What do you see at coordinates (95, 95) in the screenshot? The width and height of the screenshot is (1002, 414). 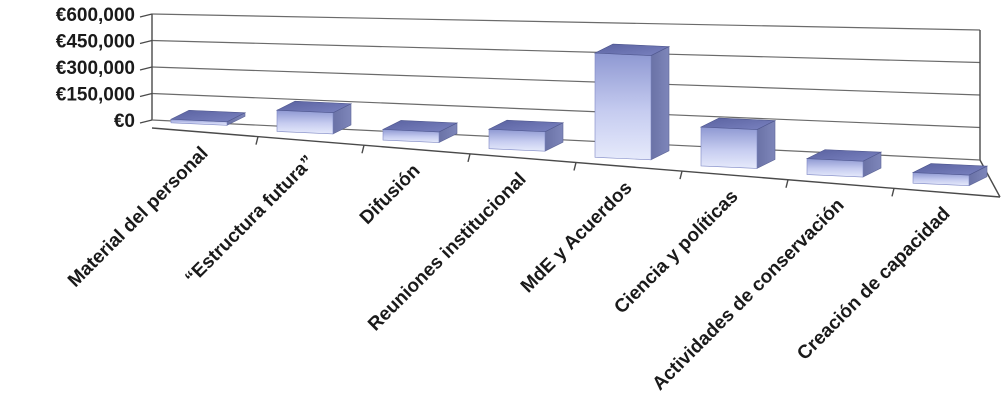 I see `y-tick-label: €150,000` at bounding box center [95, 95].